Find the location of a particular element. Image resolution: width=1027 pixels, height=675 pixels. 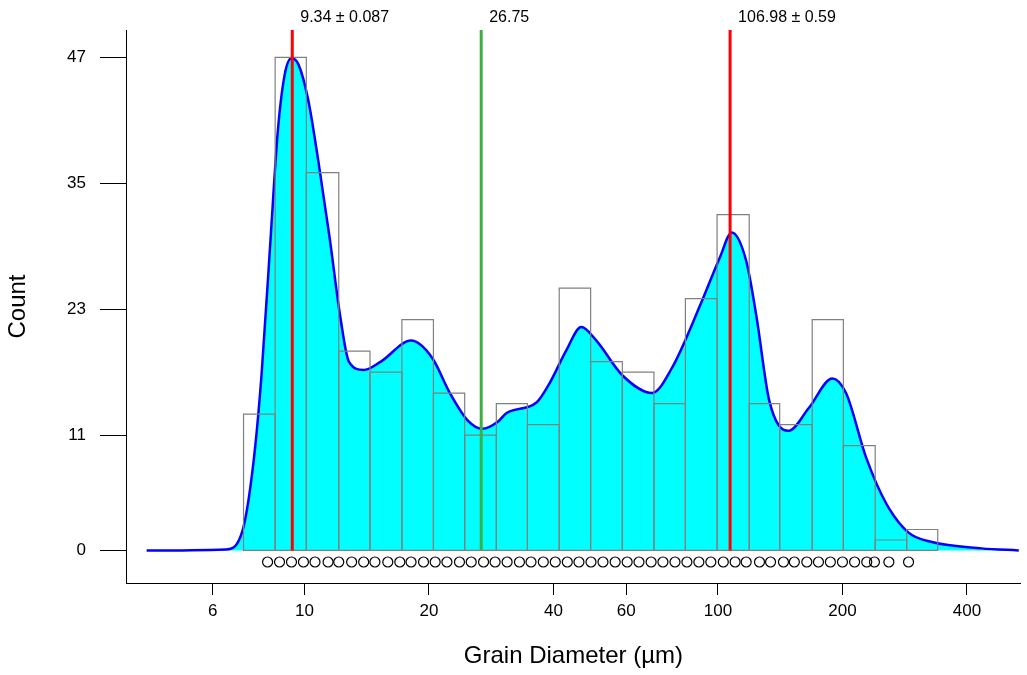

ref-line-label: 9.34 ± 0.087 is located at coordinates (345, 17).